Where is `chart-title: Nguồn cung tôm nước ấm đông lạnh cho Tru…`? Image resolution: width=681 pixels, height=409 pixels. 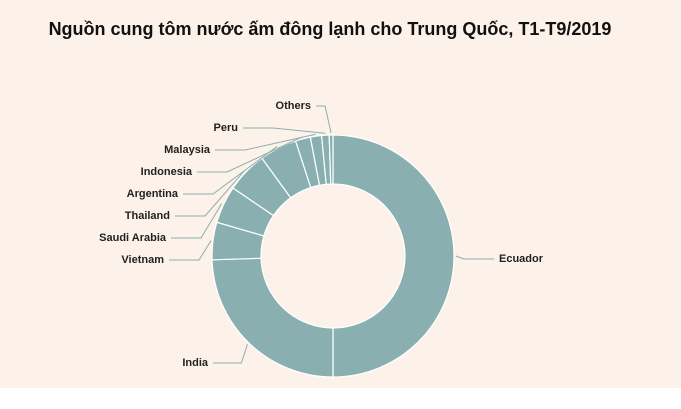 chart-title: Nguồn cung tôm nước ấm đông lạnh cho Tru… is located at coordinates (330, 29).